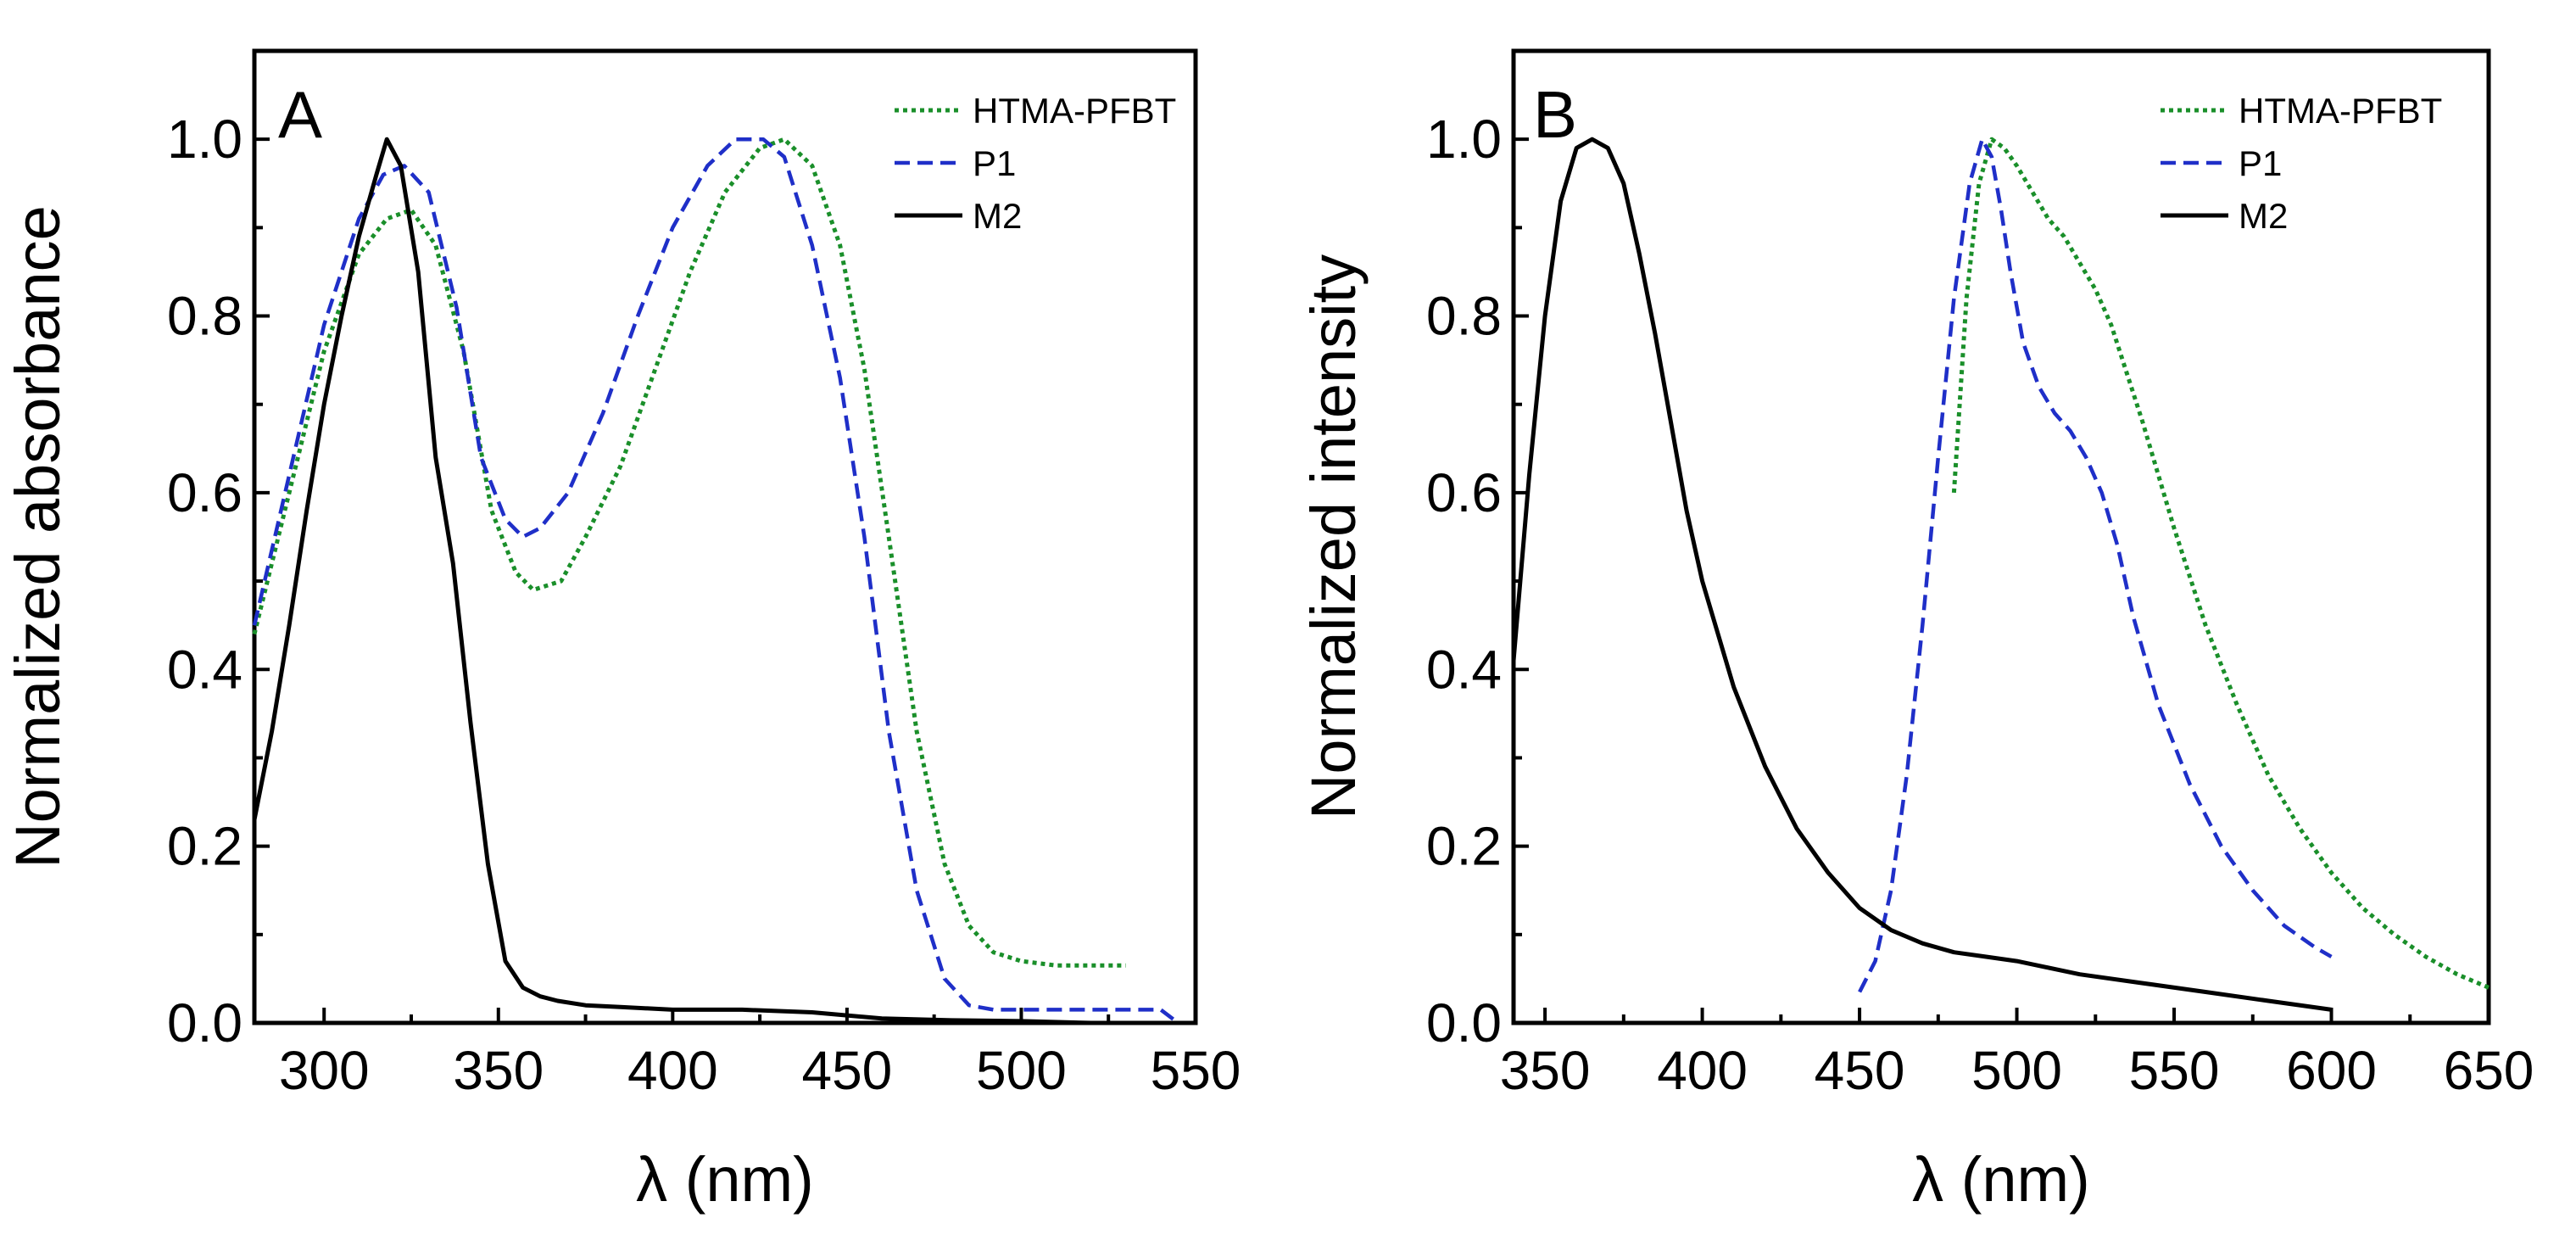 The image size is (2576, 1246). What do you see at coordinates (1464, 139) in the screenshot?
I see `y-tick-label-b-5: 1.0` at bounding box center [1464, 139].